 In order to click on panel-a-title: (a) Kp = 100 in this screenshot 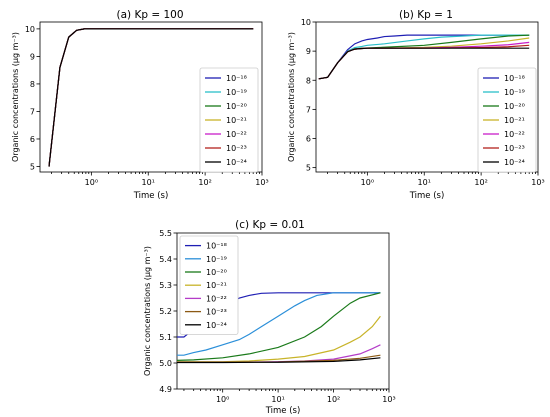, I will do `click(149, 15)`.